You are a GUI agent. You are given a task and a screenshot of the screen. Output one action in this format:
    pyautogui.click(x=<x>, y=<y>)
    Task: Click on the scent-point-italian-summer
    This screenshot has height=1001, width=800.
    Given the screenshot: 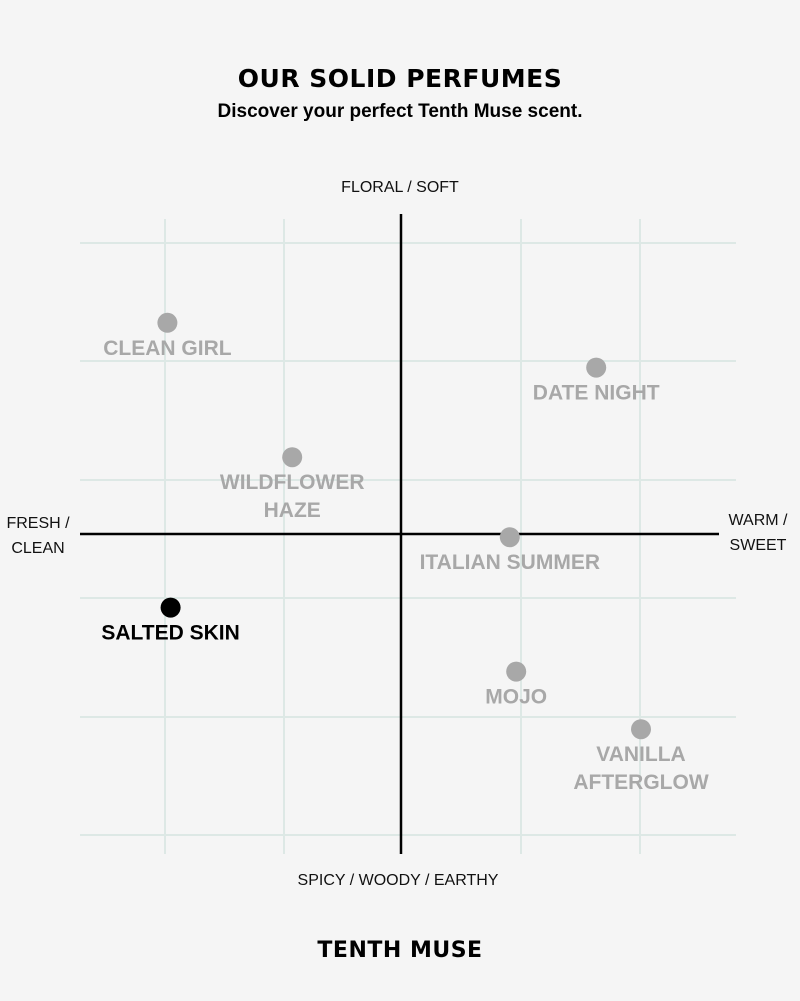 What is the action you would take?
    pyautogui.click(x=509, y=537)
    